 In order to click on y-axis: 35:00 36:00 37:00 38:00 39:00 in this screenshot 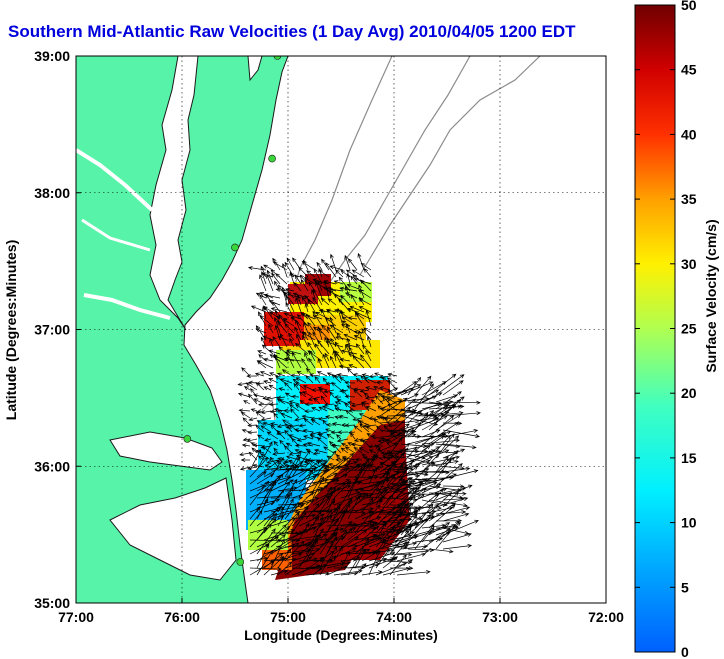, I will do `click(57, 329)`.